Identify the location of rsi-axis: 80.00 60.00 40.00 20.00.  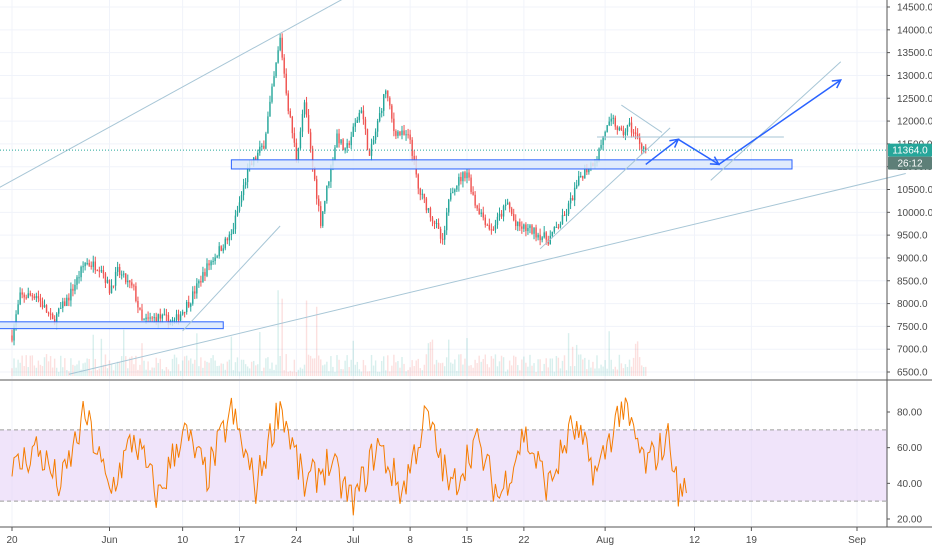
(904, 467).